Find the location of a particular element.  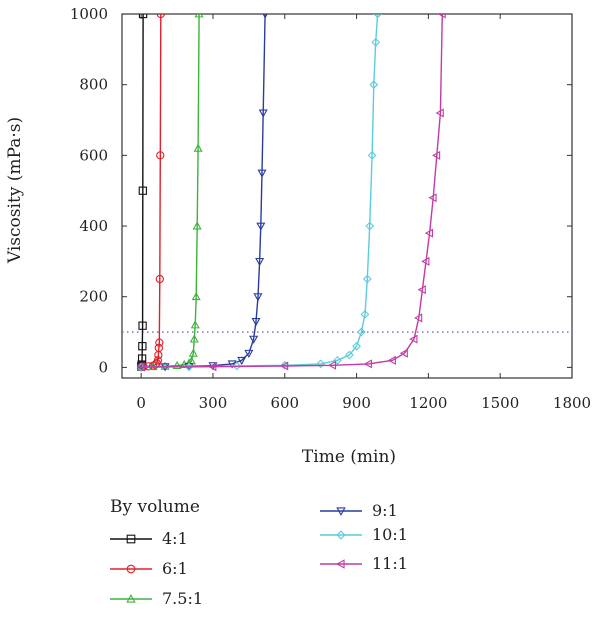

x-tick-label: 600 is located at coordinates (284, 403).